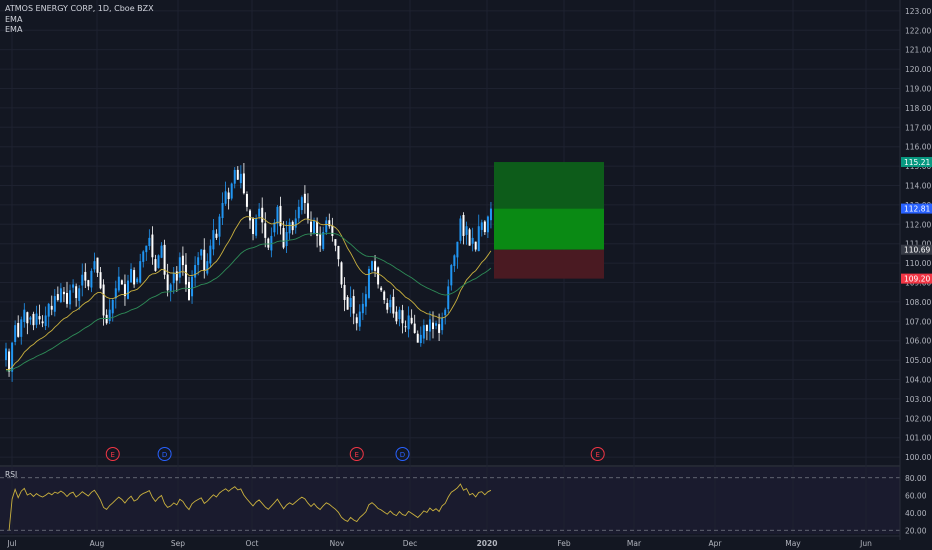 The width and height of the screenshot is (932, 550). Describe the element at coordinates (918, 457) in the screenshot. I see `price-tick-label: 100.00` at that location.